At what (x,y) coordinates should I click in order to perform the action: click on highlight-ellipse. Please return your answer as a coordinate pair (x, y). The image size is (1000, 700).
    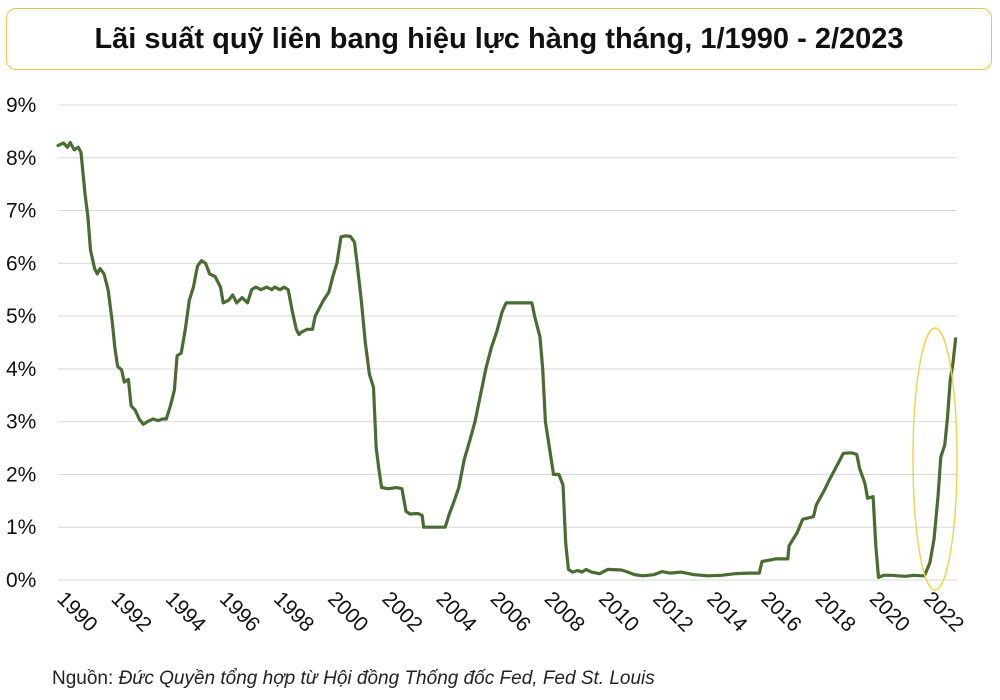
    Looking at the image, I should click on (935, 459).